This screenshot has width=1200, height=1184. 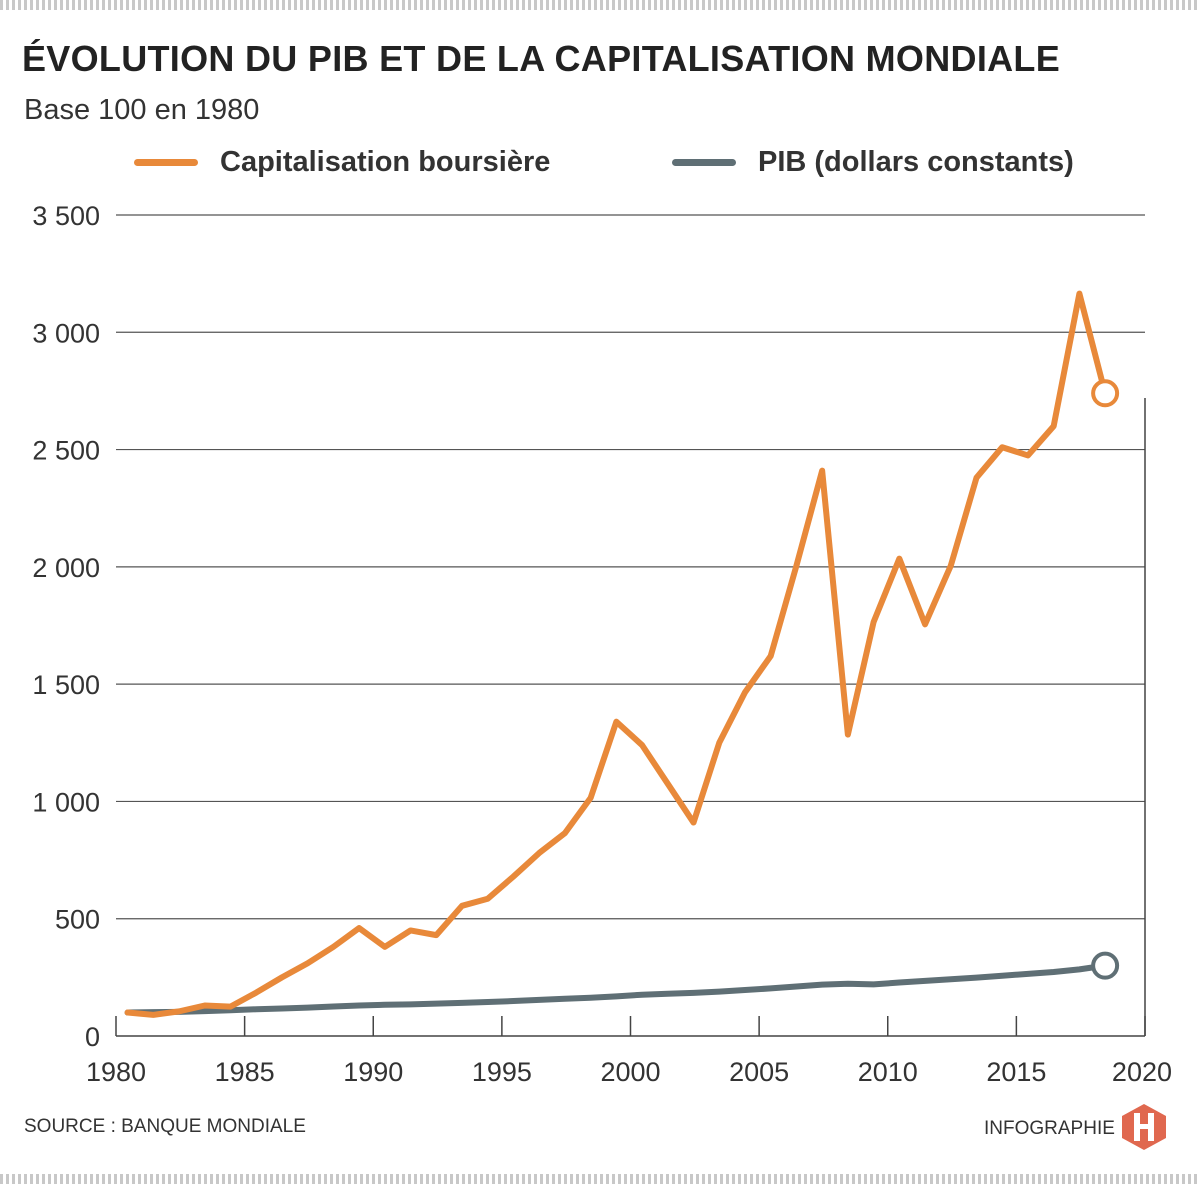 I want to click on capitalisation-line-end-marker, so click(x=1105, y=393).